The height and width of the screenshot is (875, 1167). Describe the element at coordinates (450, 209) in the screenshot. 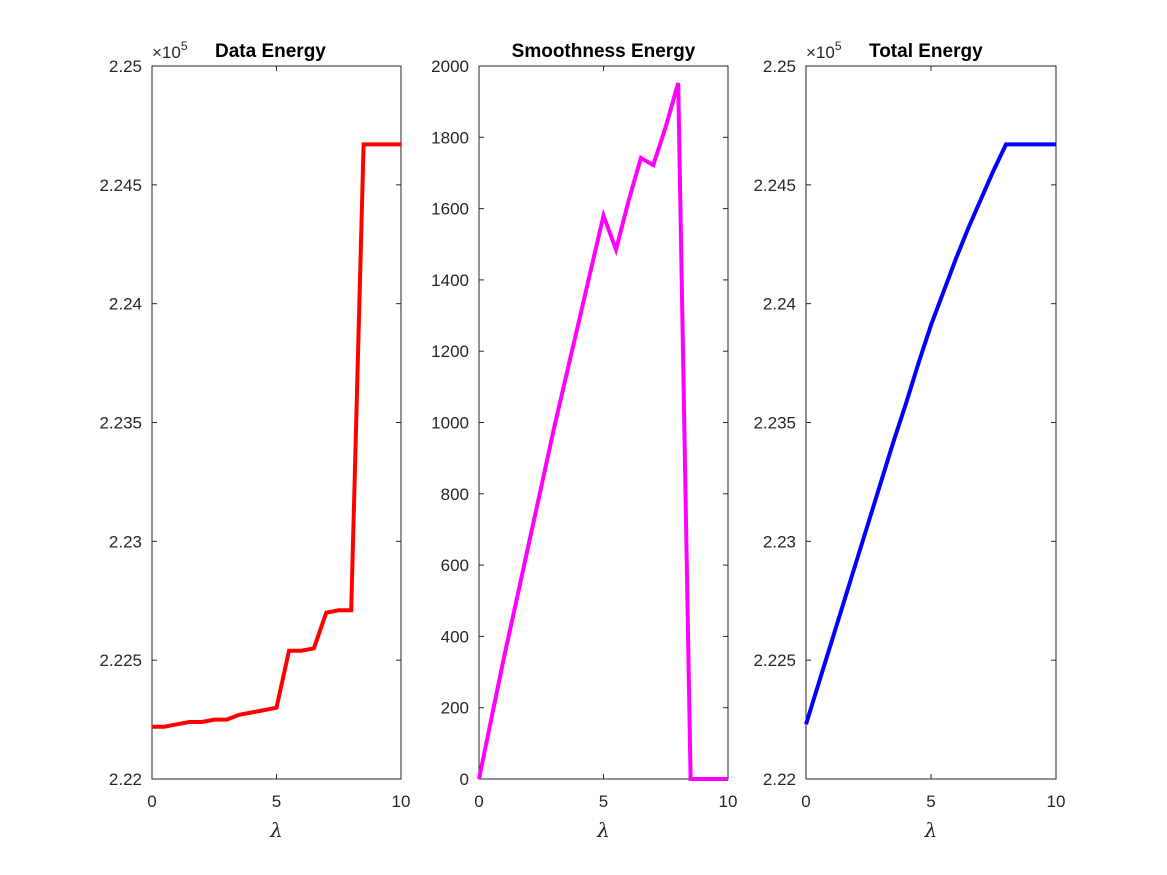

I see `y-tick-label: 1600` at that location.